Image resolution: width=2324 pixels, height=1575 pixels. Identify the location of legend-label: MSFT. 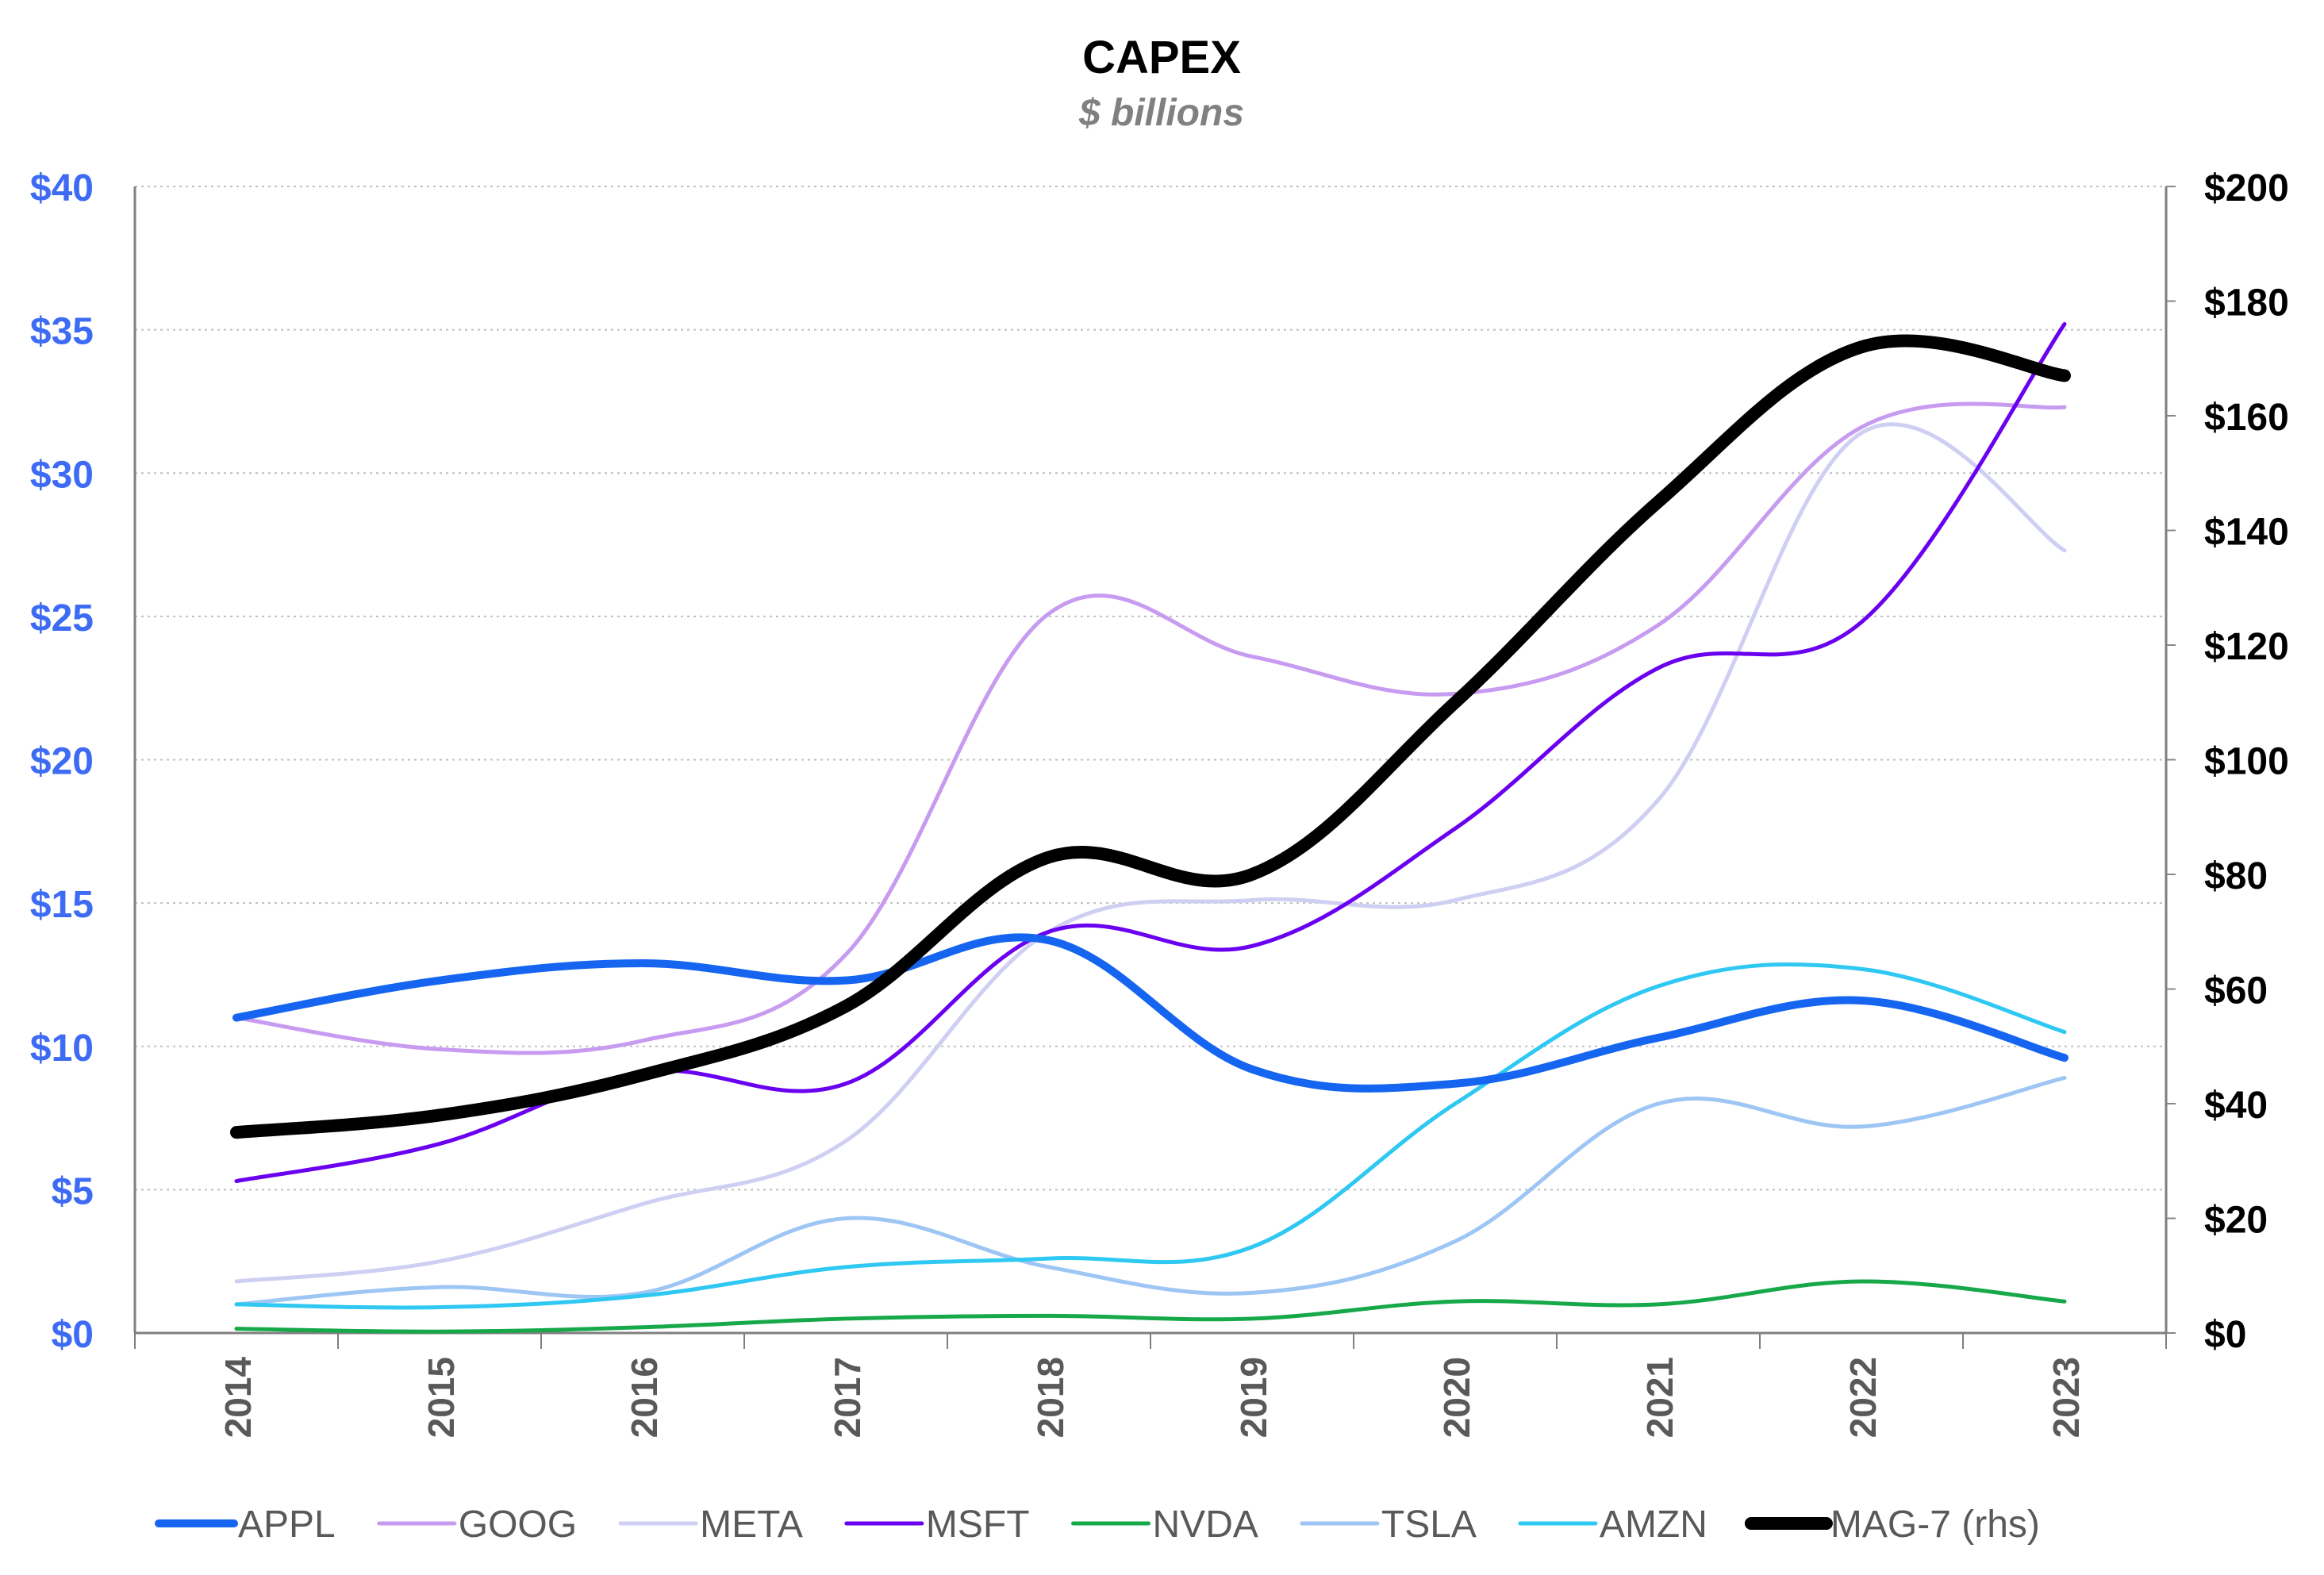
(978, 1525).